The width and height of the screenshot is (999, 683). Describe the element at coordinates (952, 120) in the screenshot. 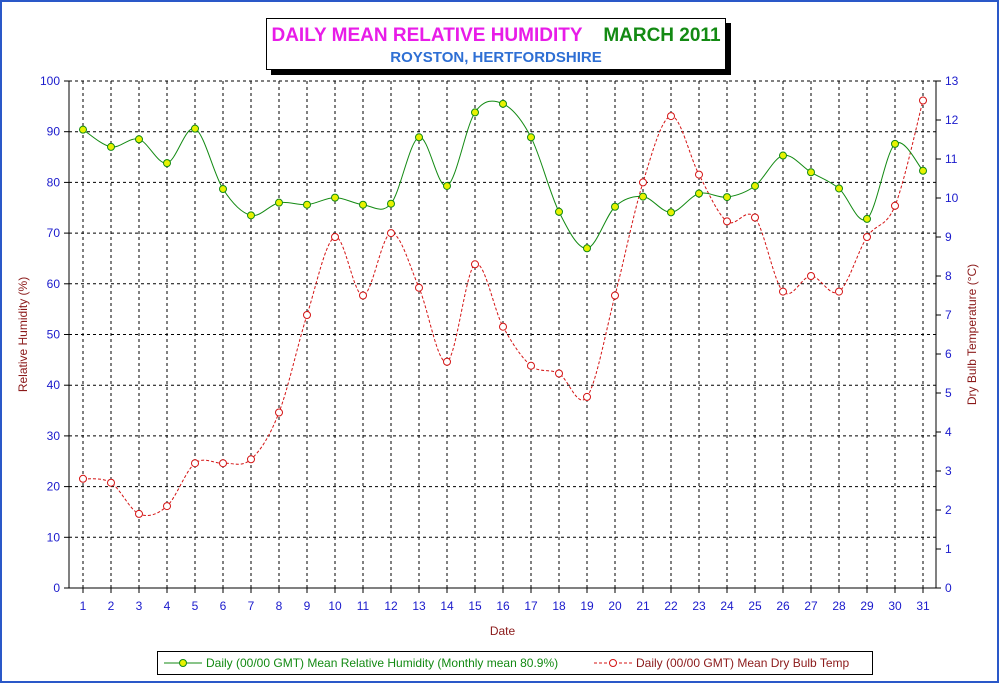

I see `y-tick-label-right: 12` at that location.